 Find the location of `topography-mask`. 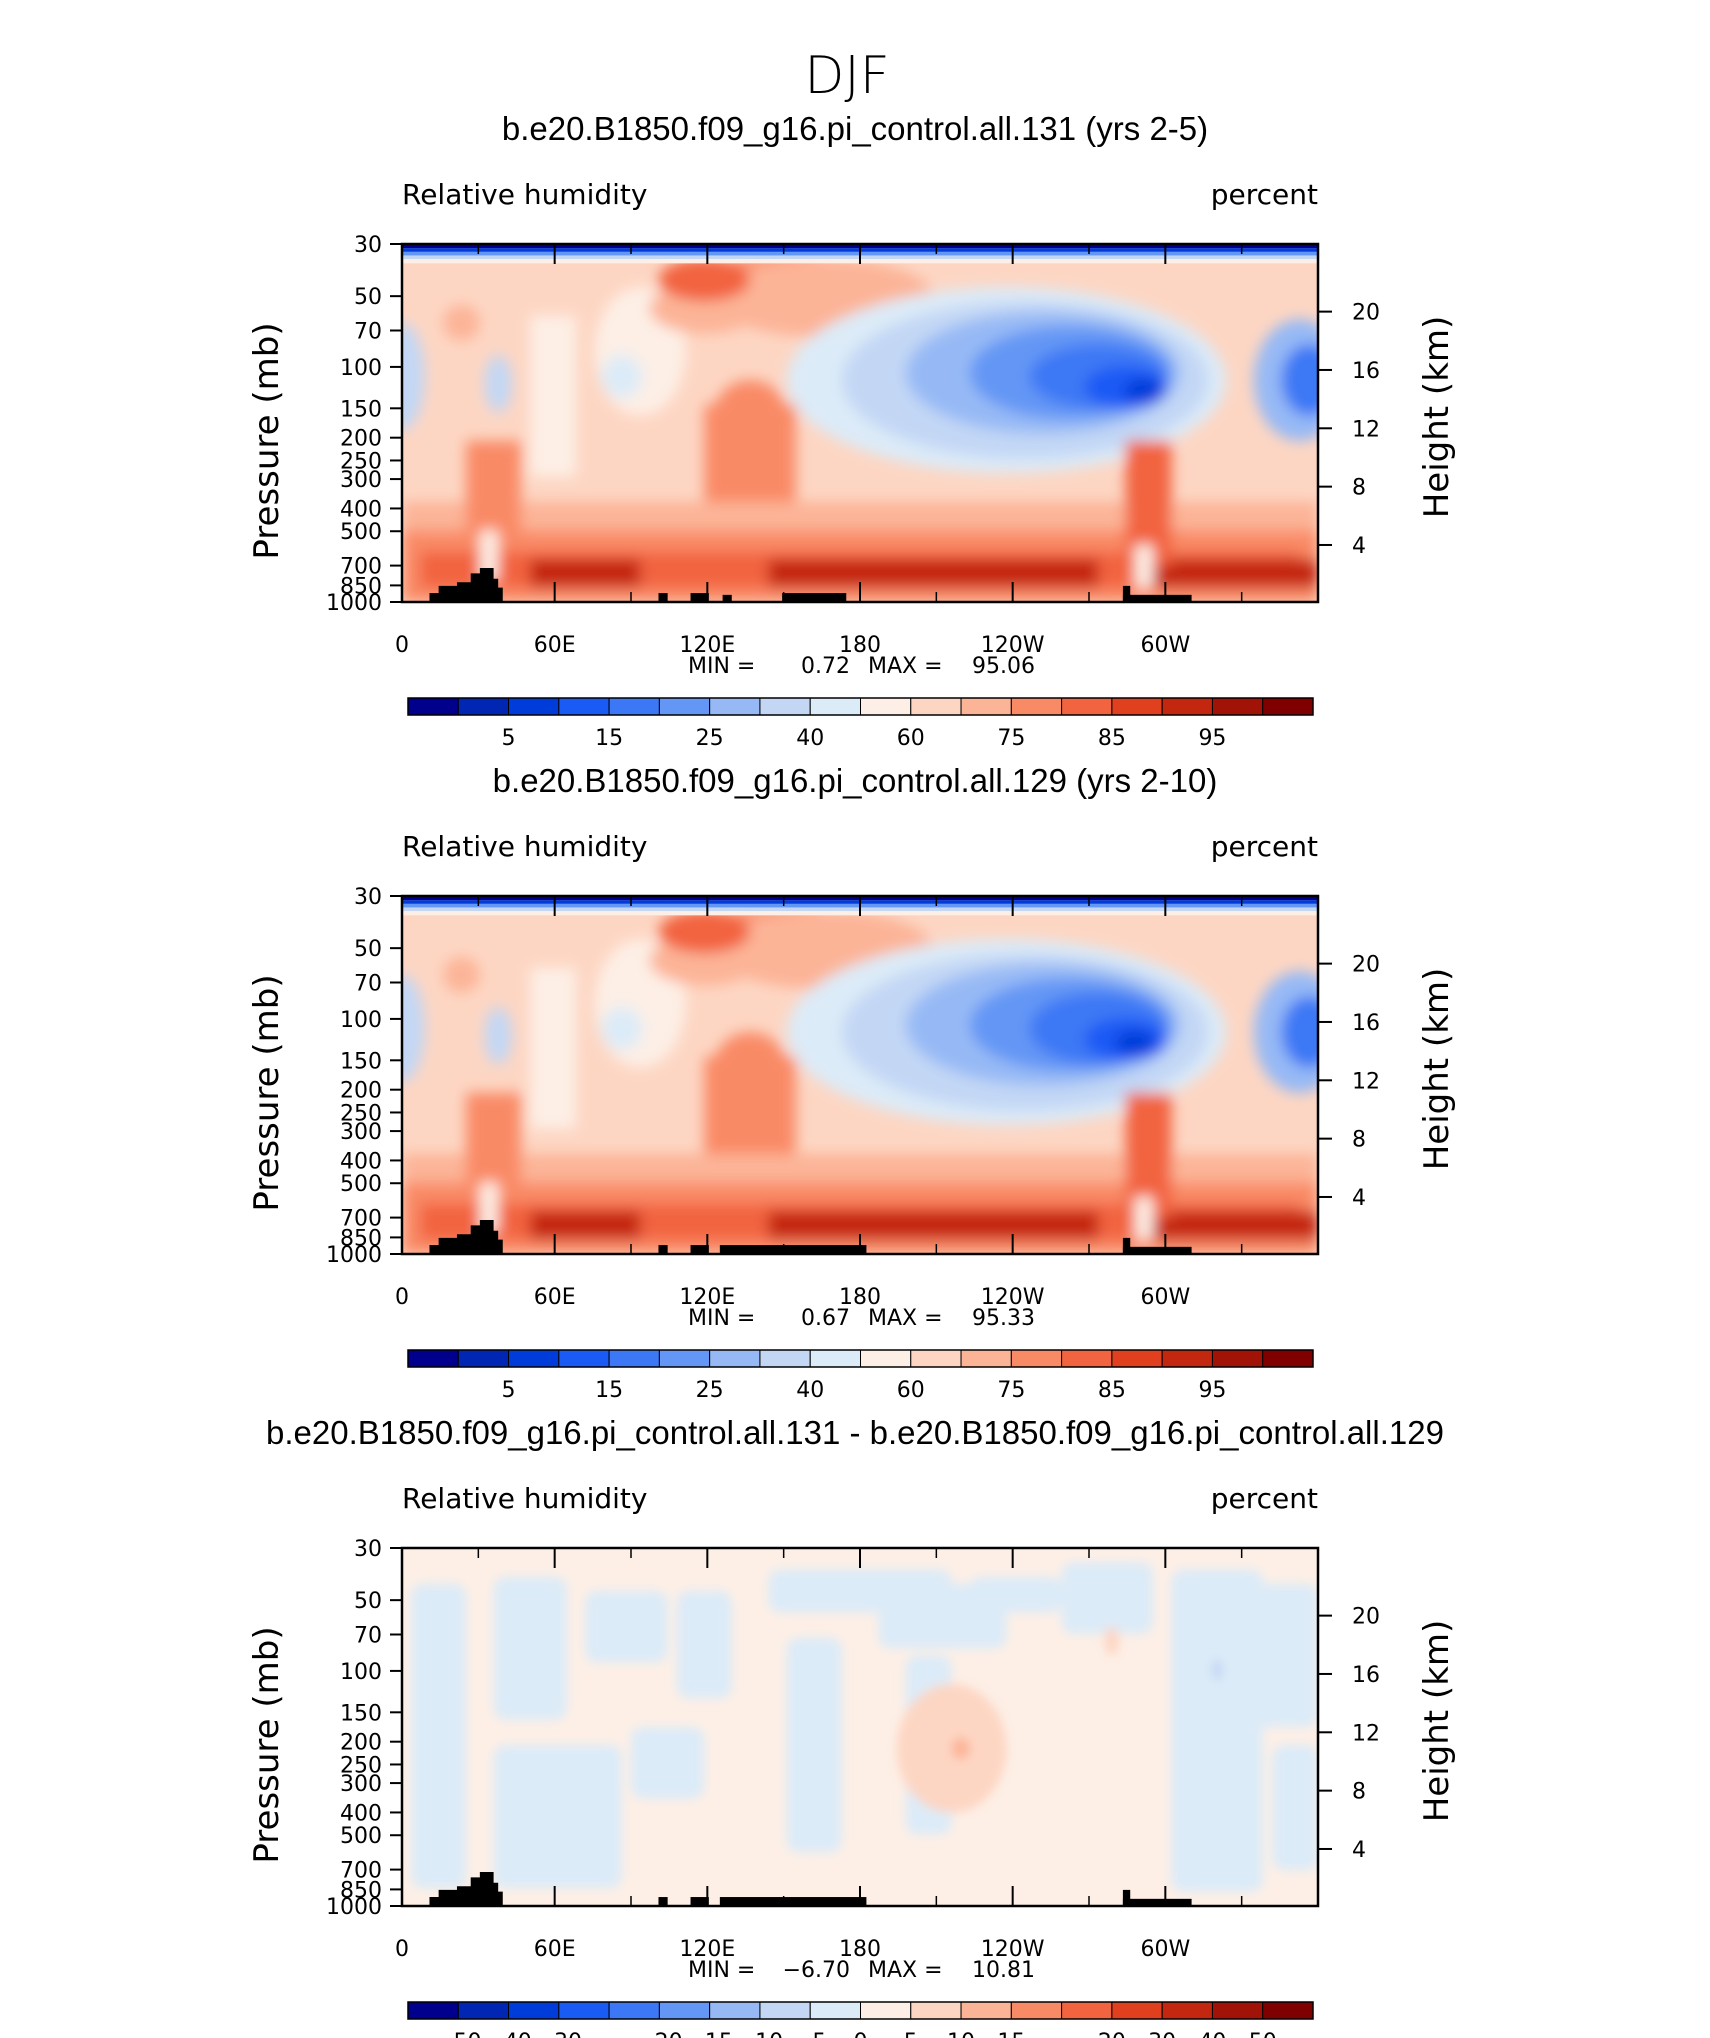

topography-mask is located at coordinates (810, 1888).